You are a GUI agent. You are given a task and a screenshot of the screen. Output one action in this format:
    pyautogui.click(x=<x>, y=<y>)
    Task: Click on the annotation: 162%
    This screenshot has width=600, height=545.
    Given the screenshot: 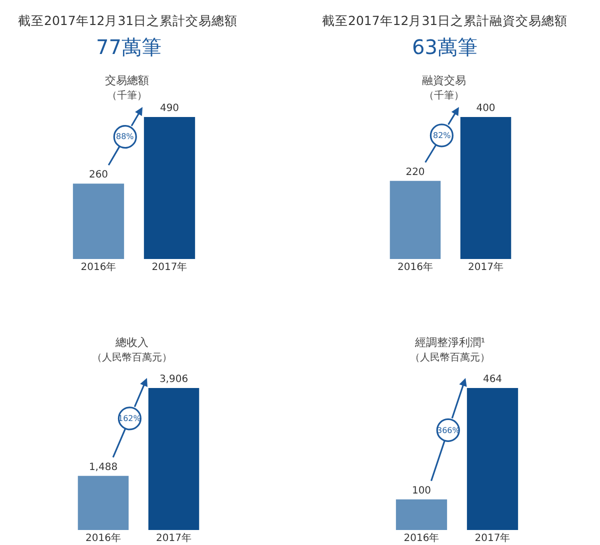 What is the action you would take?
    pyautogui.click(x=130, y=418)
    